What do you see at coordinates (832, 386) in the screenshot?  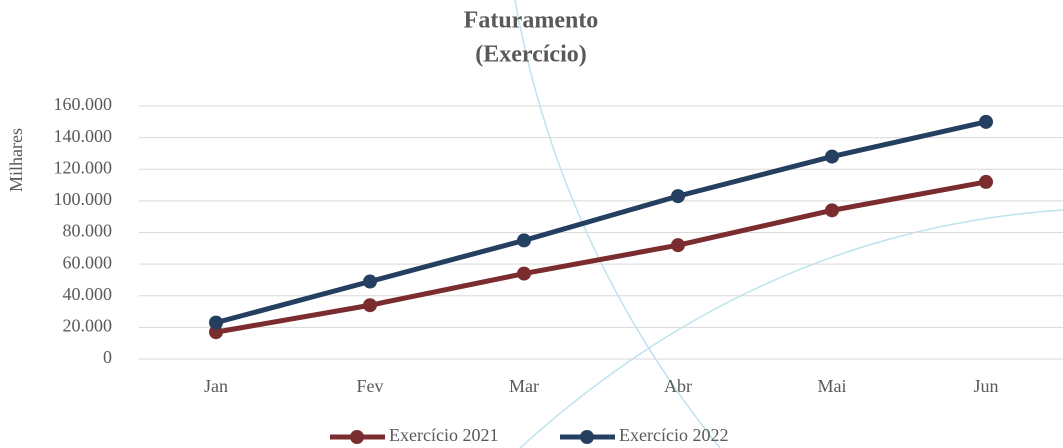 I see `x-tick-label: Mai` at bounding box center [832, 386].